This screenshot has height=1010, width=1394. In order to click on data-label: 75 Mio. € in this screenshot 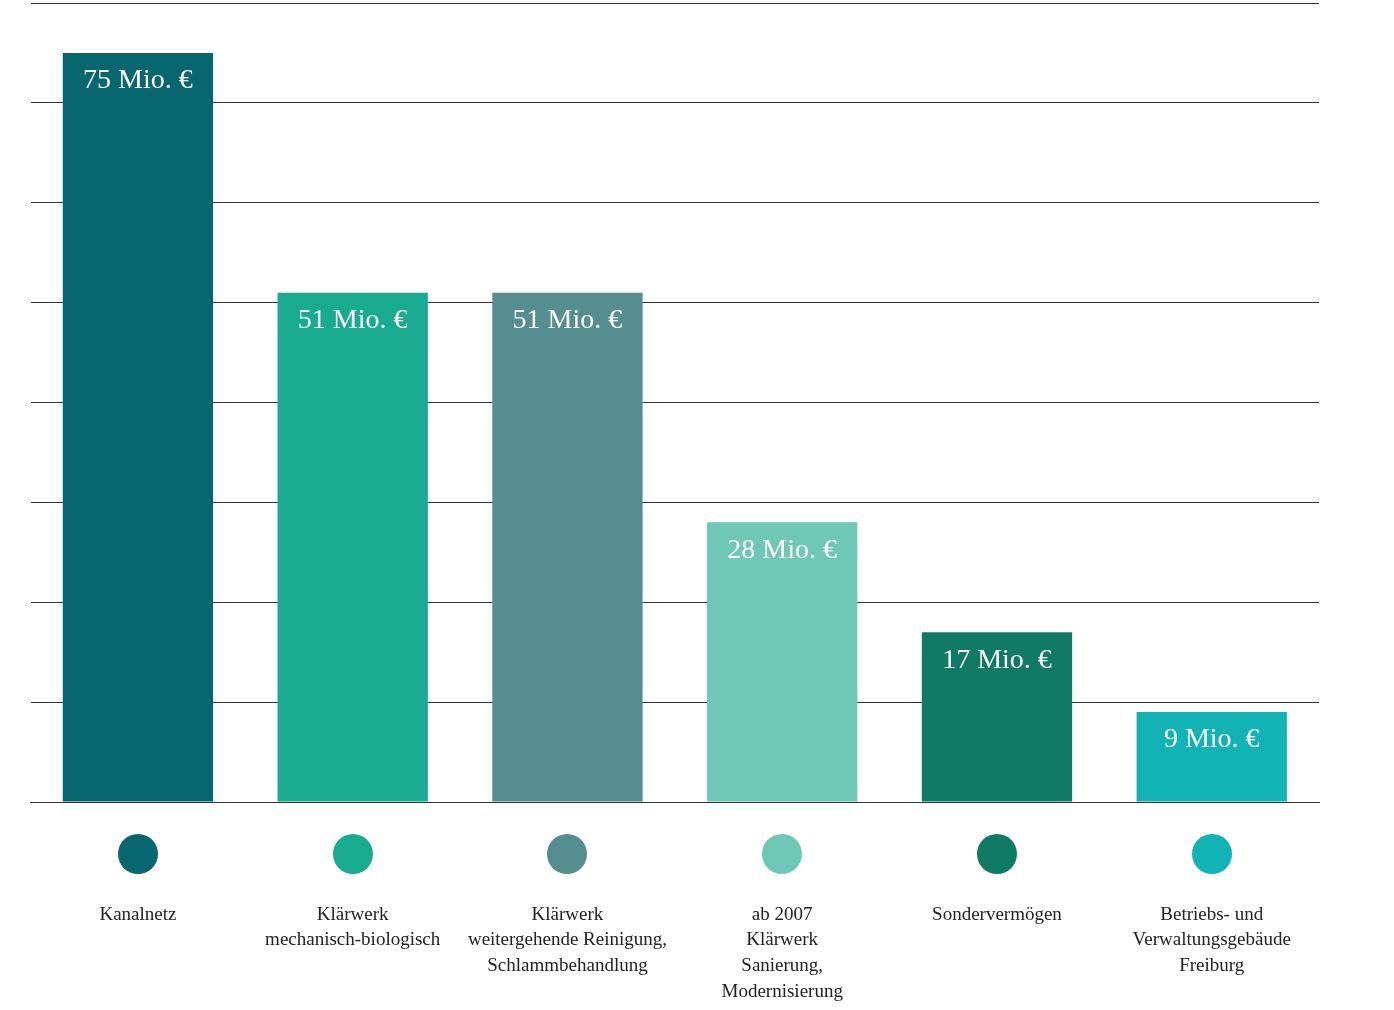, I will do `click(138, 79)`.